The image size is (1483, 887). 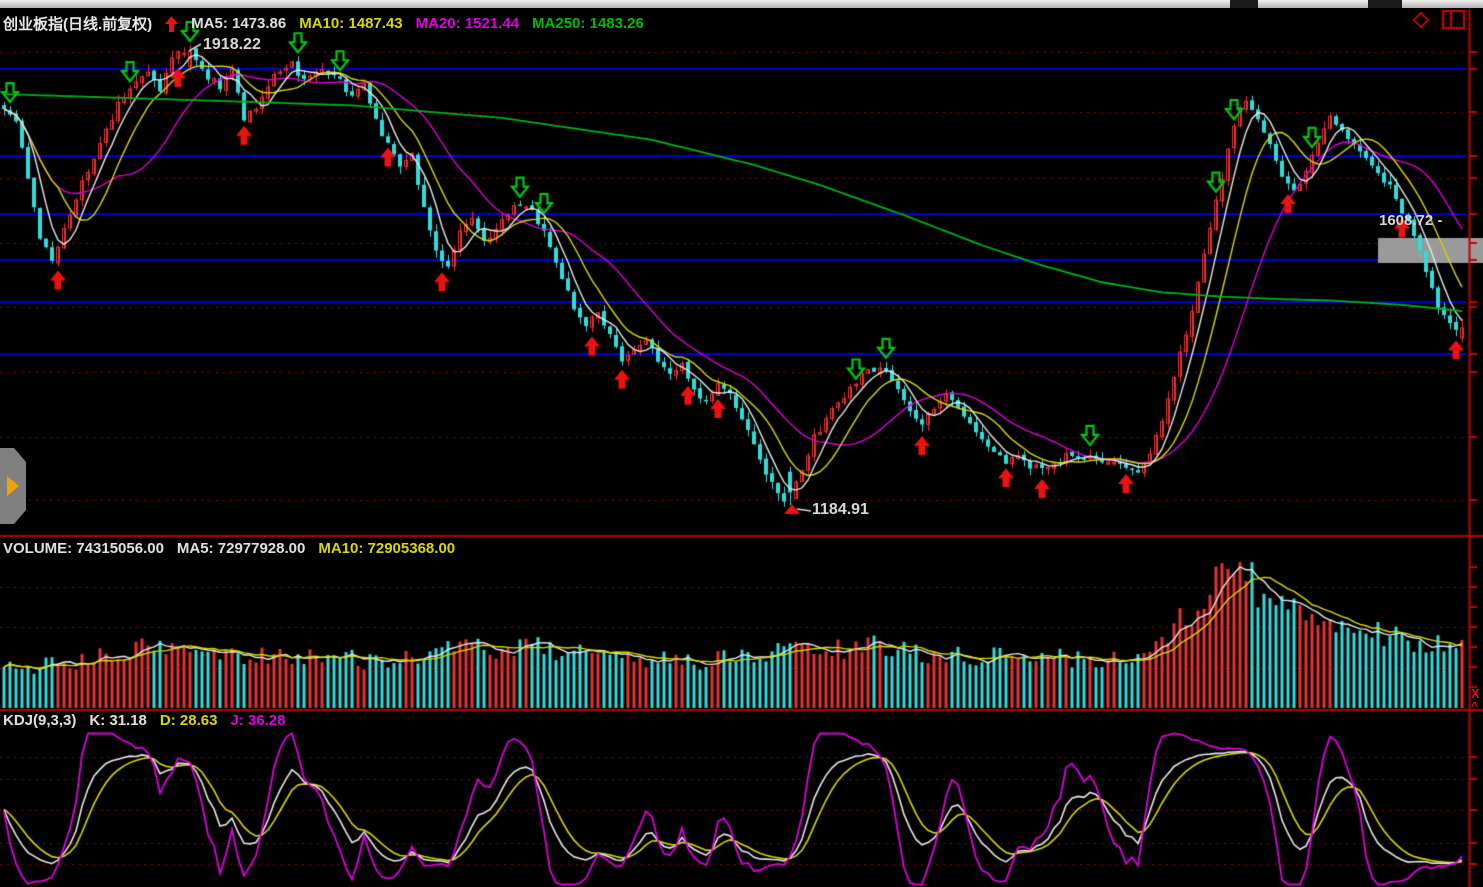 I want to click on vol-ma10-label: MA10: 72905368.00, so click(x=387, y=548).